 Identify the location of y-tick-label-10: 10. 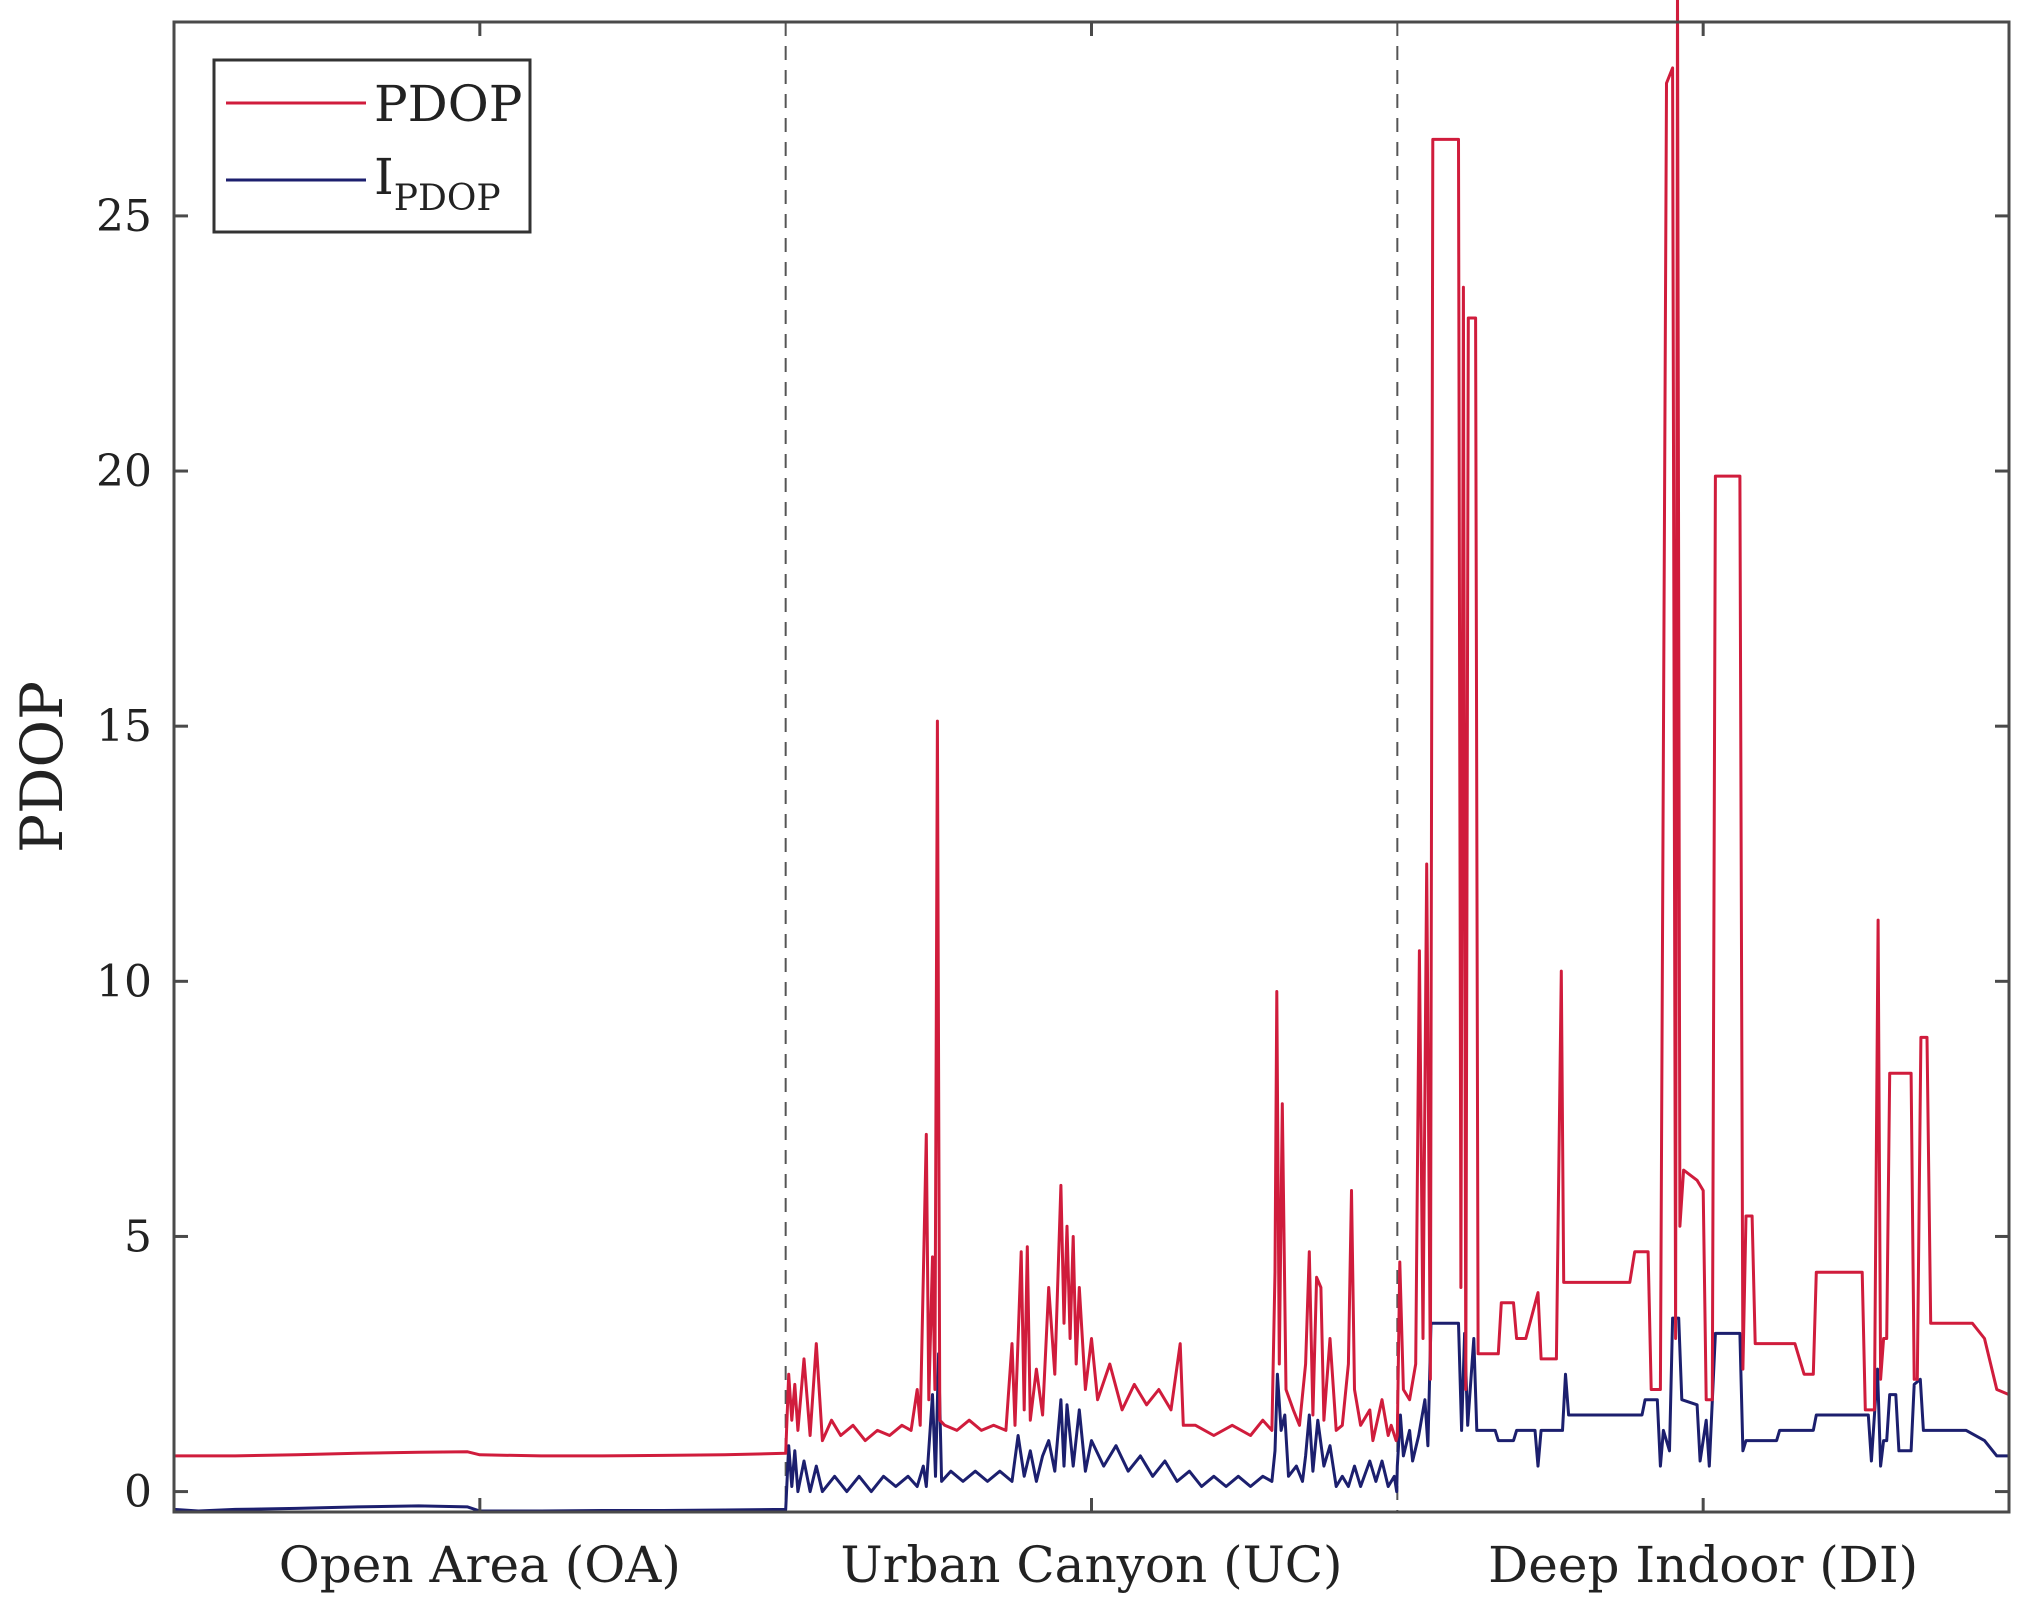
(124, 981).